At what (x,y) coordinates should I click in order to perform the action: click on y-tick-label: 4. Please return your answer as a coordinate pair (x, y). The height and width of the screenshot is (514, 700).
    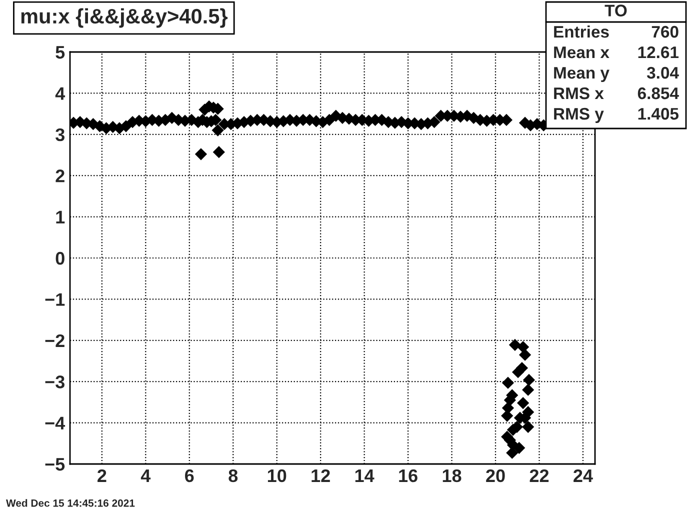
    Looking at the image, I should click on (60, 93).